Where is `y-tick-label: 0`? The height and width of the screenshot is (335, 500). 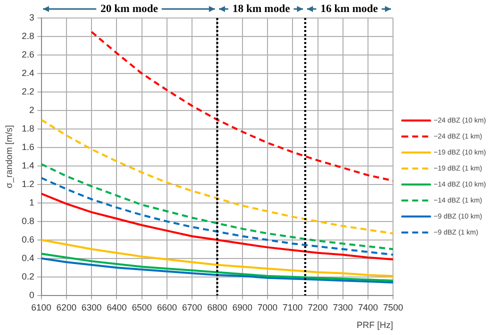
y-tick-label: 0 is located at coordinates (31, 295).